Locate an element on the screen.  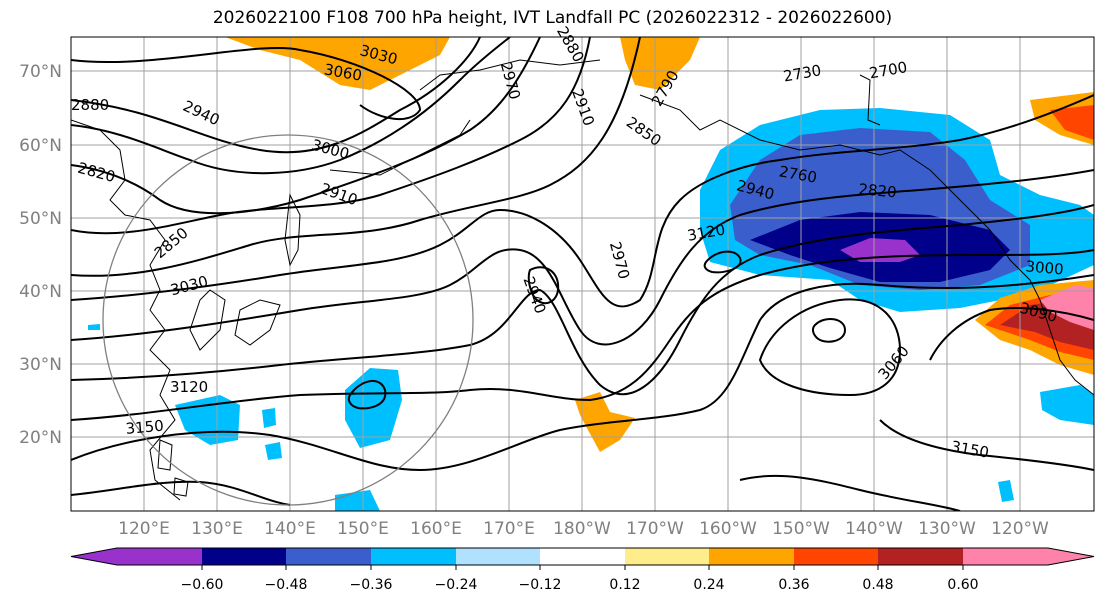
lon-label: 130°E is located at coordinates (217, 529).